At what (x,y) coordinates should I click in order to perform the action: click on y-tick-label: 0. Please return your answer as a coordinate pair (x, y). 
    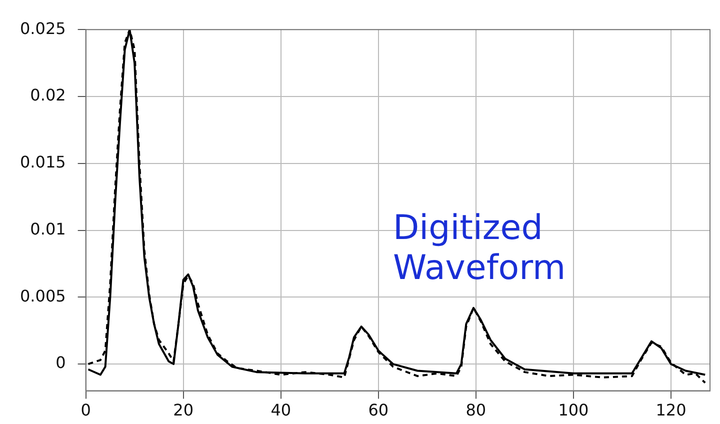
    Looking at the image, I should click on (61, 362).